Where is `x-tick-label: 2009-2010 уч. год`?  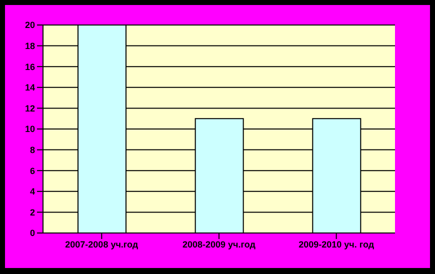 x-tick-label: 2009-2010 уч. год is located at coordinates (336, 244).